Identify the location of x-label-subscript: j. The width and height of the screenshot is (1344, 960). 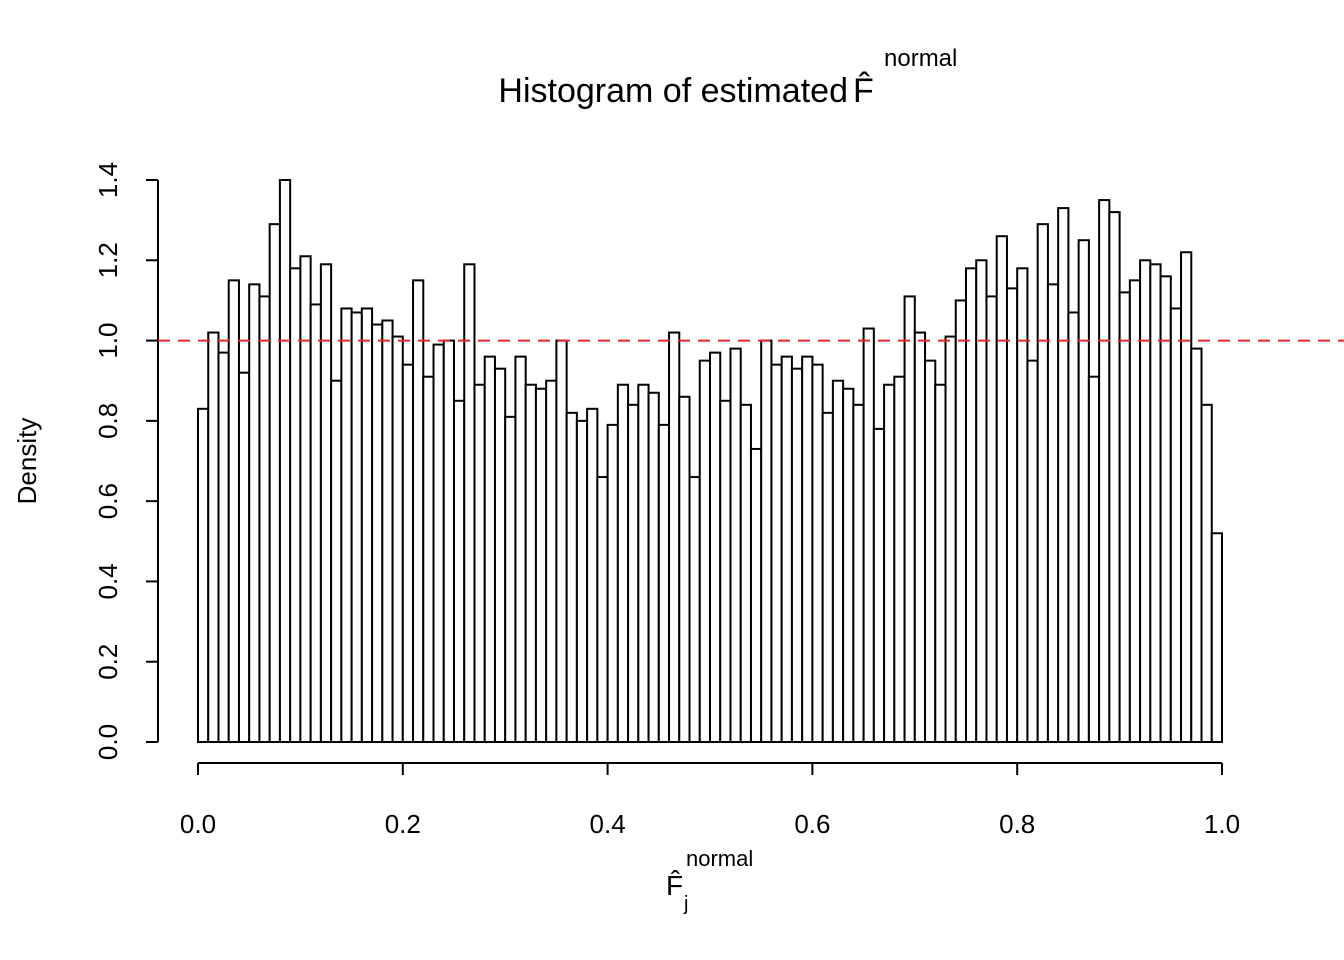
(685, 904).